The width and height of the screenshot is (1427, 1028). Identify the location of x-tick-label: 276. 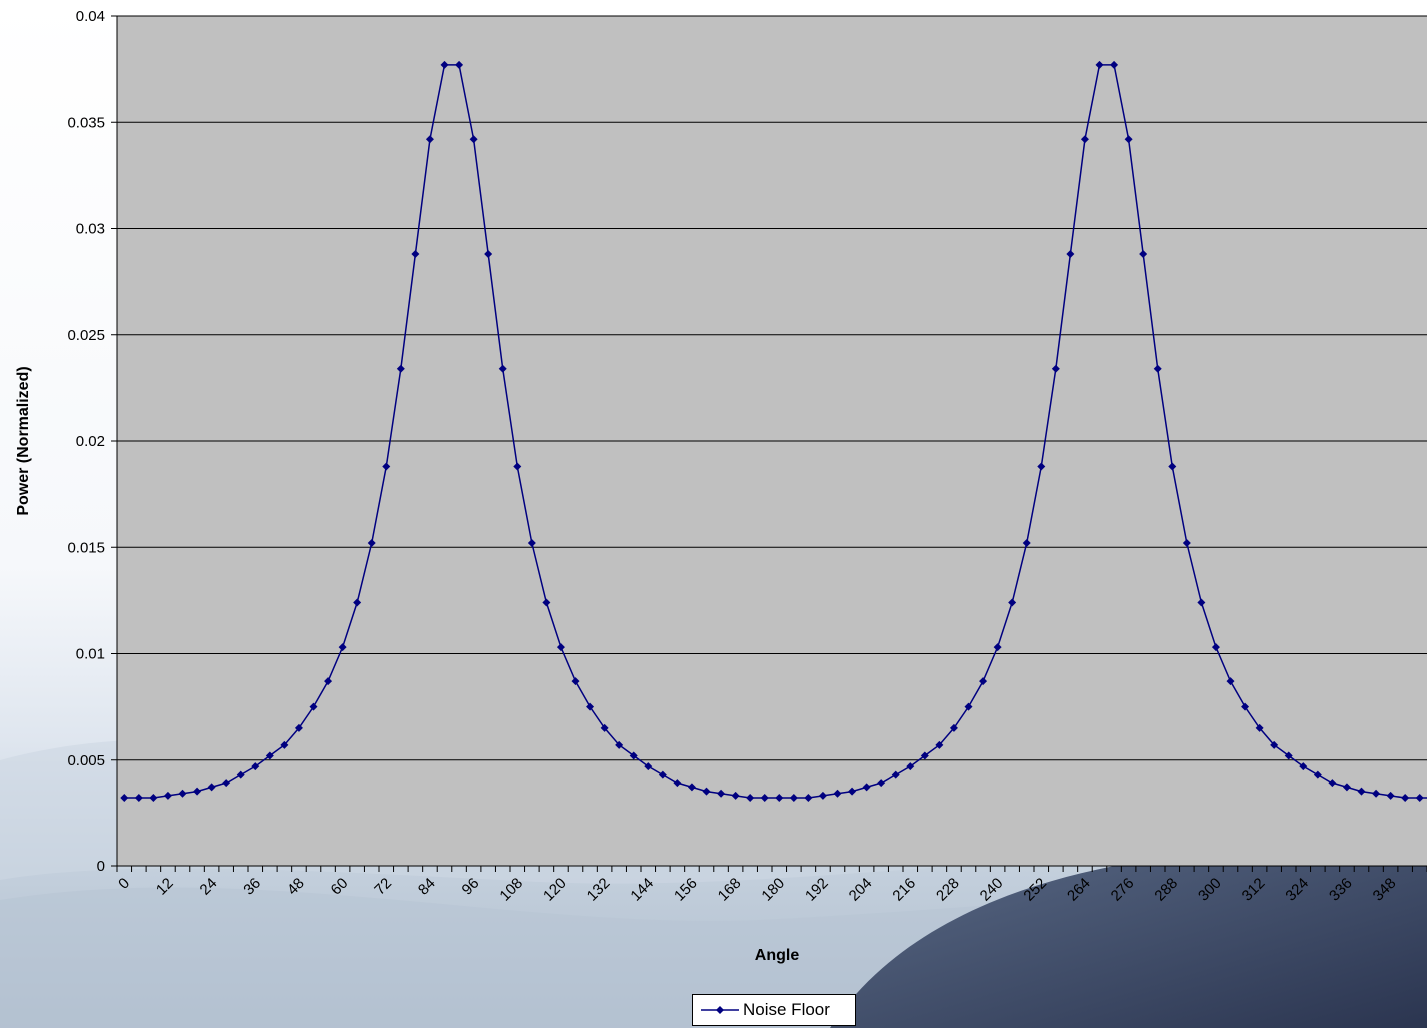
(1123, 890).